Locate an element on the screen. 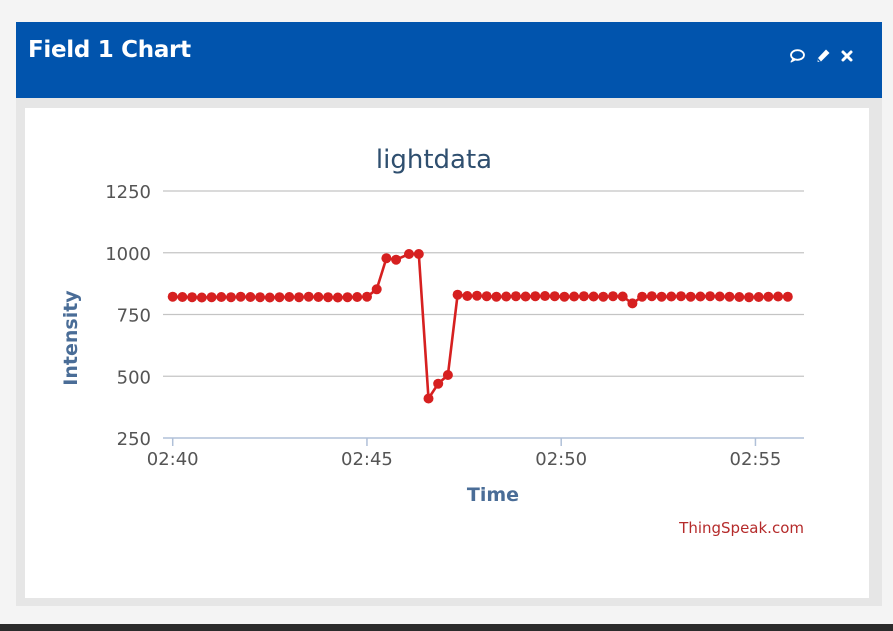 The image size is (893, 631). pencil-icon is located at coordinates (823, 56).